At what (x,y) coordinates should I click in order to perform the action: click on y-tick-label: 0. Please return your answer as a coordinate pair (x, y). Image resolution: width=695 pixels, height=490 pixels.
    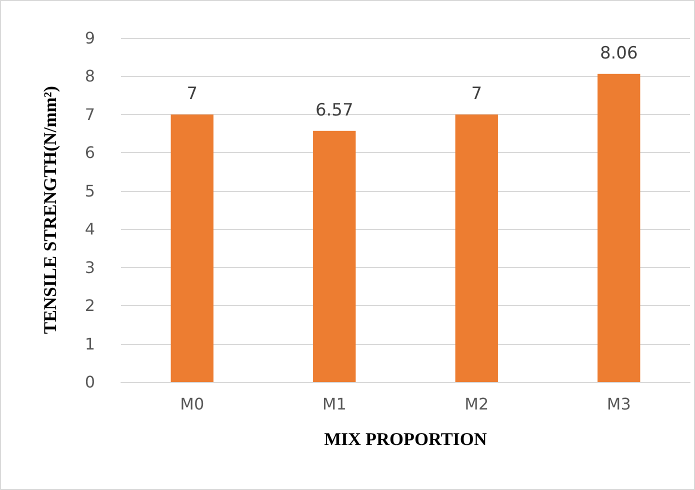
    Looking at the image, I should click on (89, 382).